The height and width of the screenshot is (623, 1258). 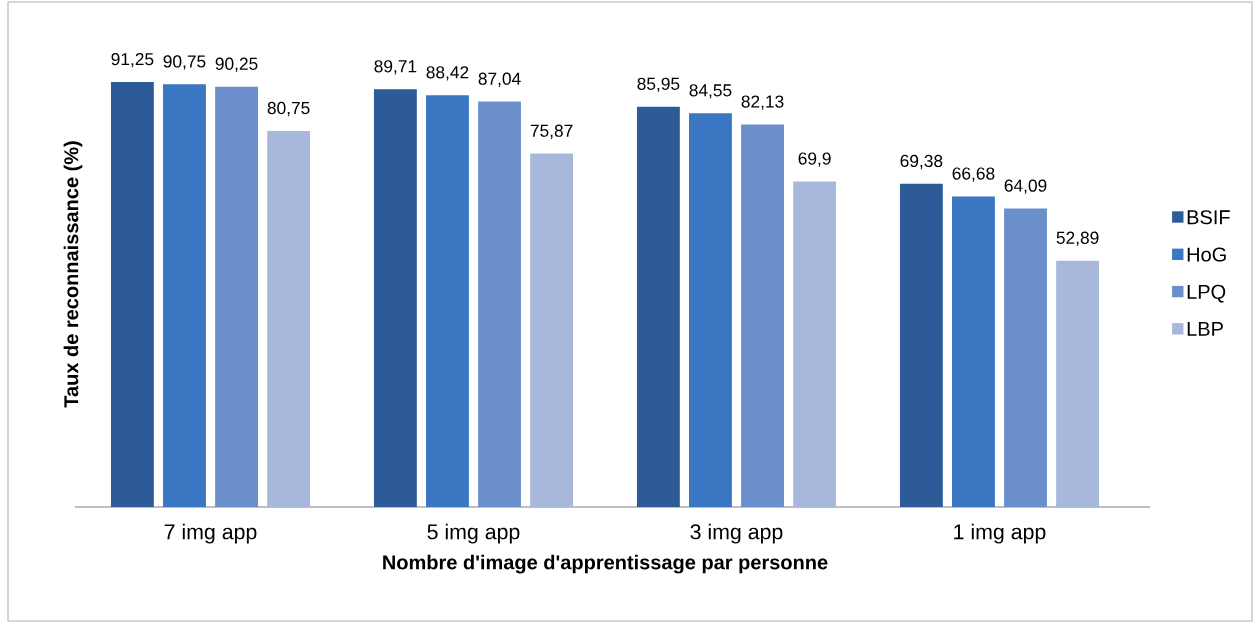 I want to click on data-label: 82,13, so click(x=762, y=102).